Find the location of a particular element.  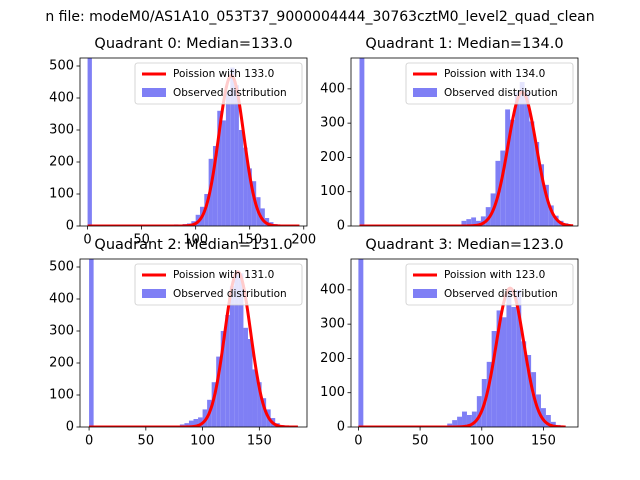

quadrant-2-xtick-label: 100 is located at coordinates (202, 441).